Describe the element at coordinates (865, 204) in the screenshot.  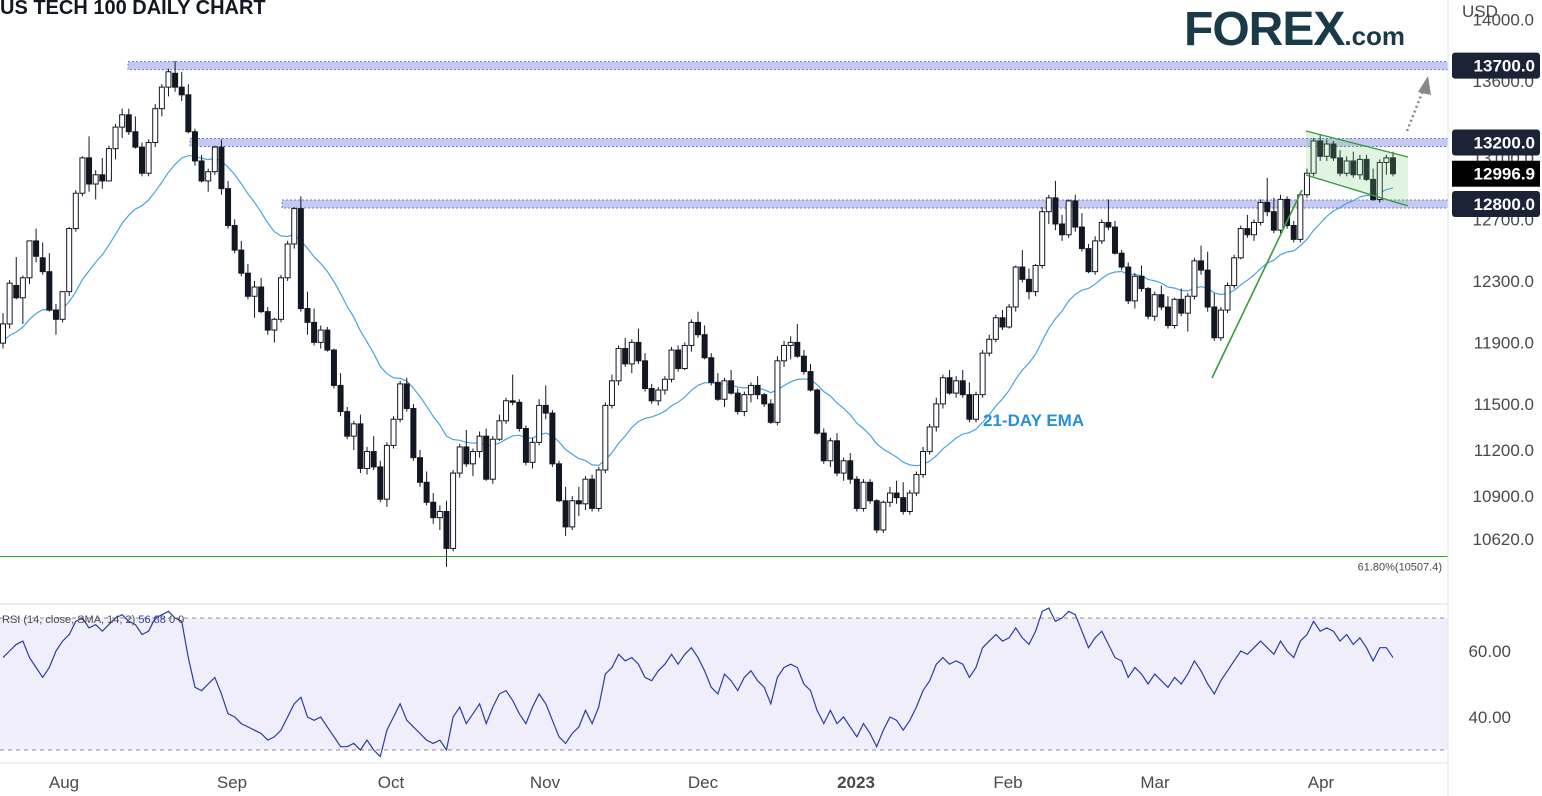
I see `level-band` at that location.